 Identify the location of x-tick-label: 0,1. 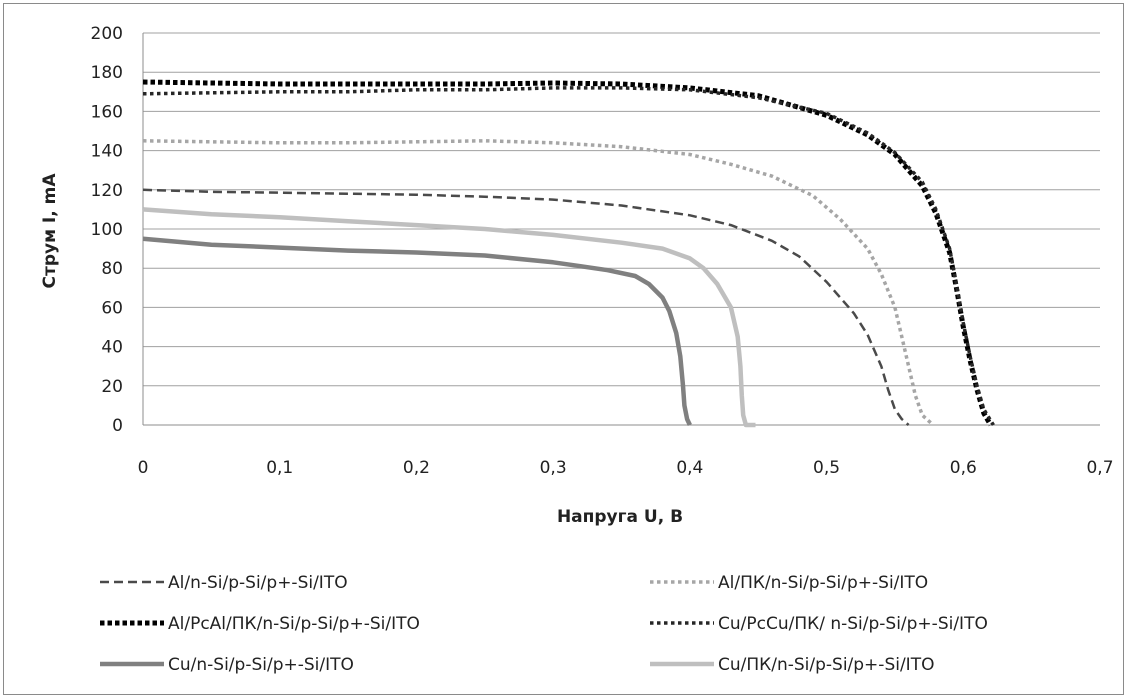
(279, 468).